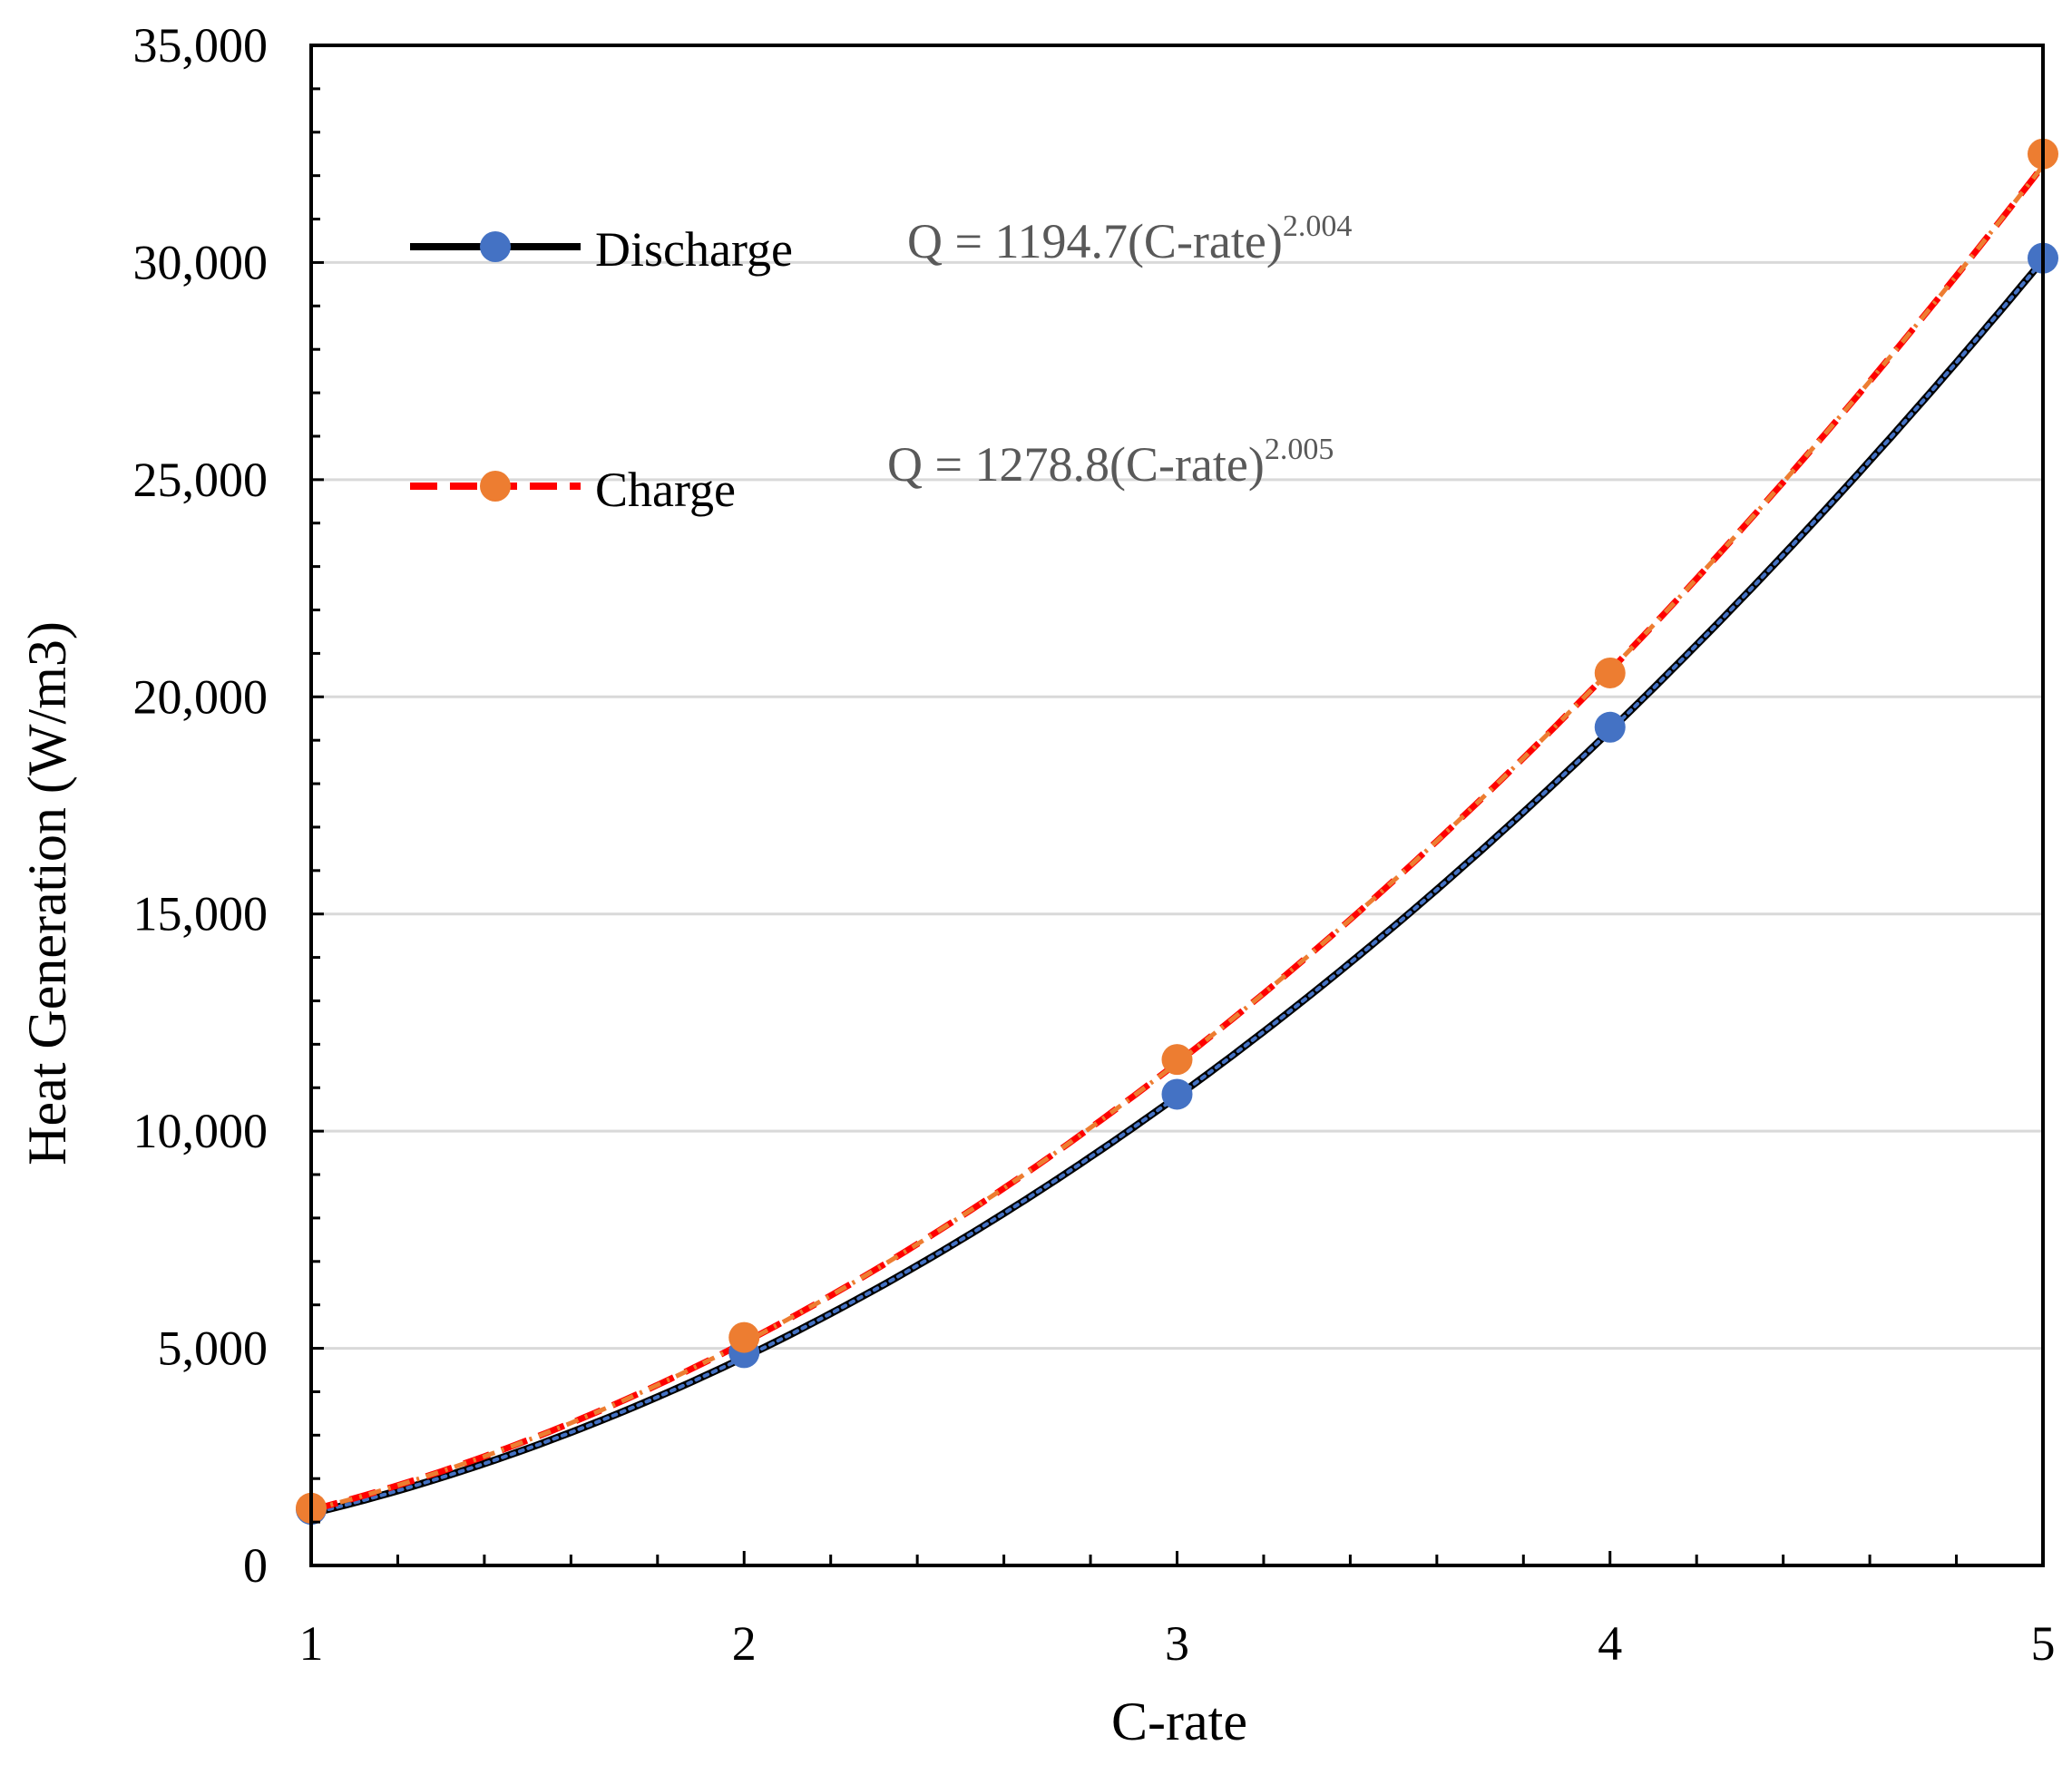  What do you see at coordinates (573, 490) in the screenshot?
I see `legend-item-charge: Charge` at bounding box center [573, 490].